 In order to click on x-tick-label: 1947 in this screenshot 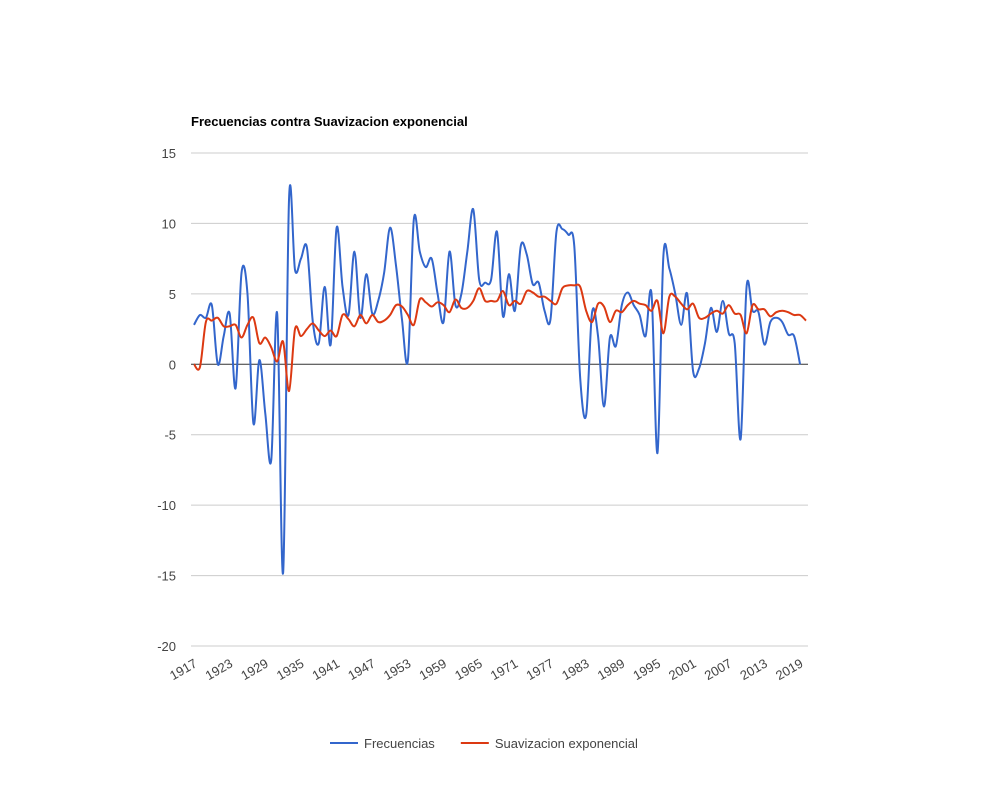, I will do `click(361, 669)`.